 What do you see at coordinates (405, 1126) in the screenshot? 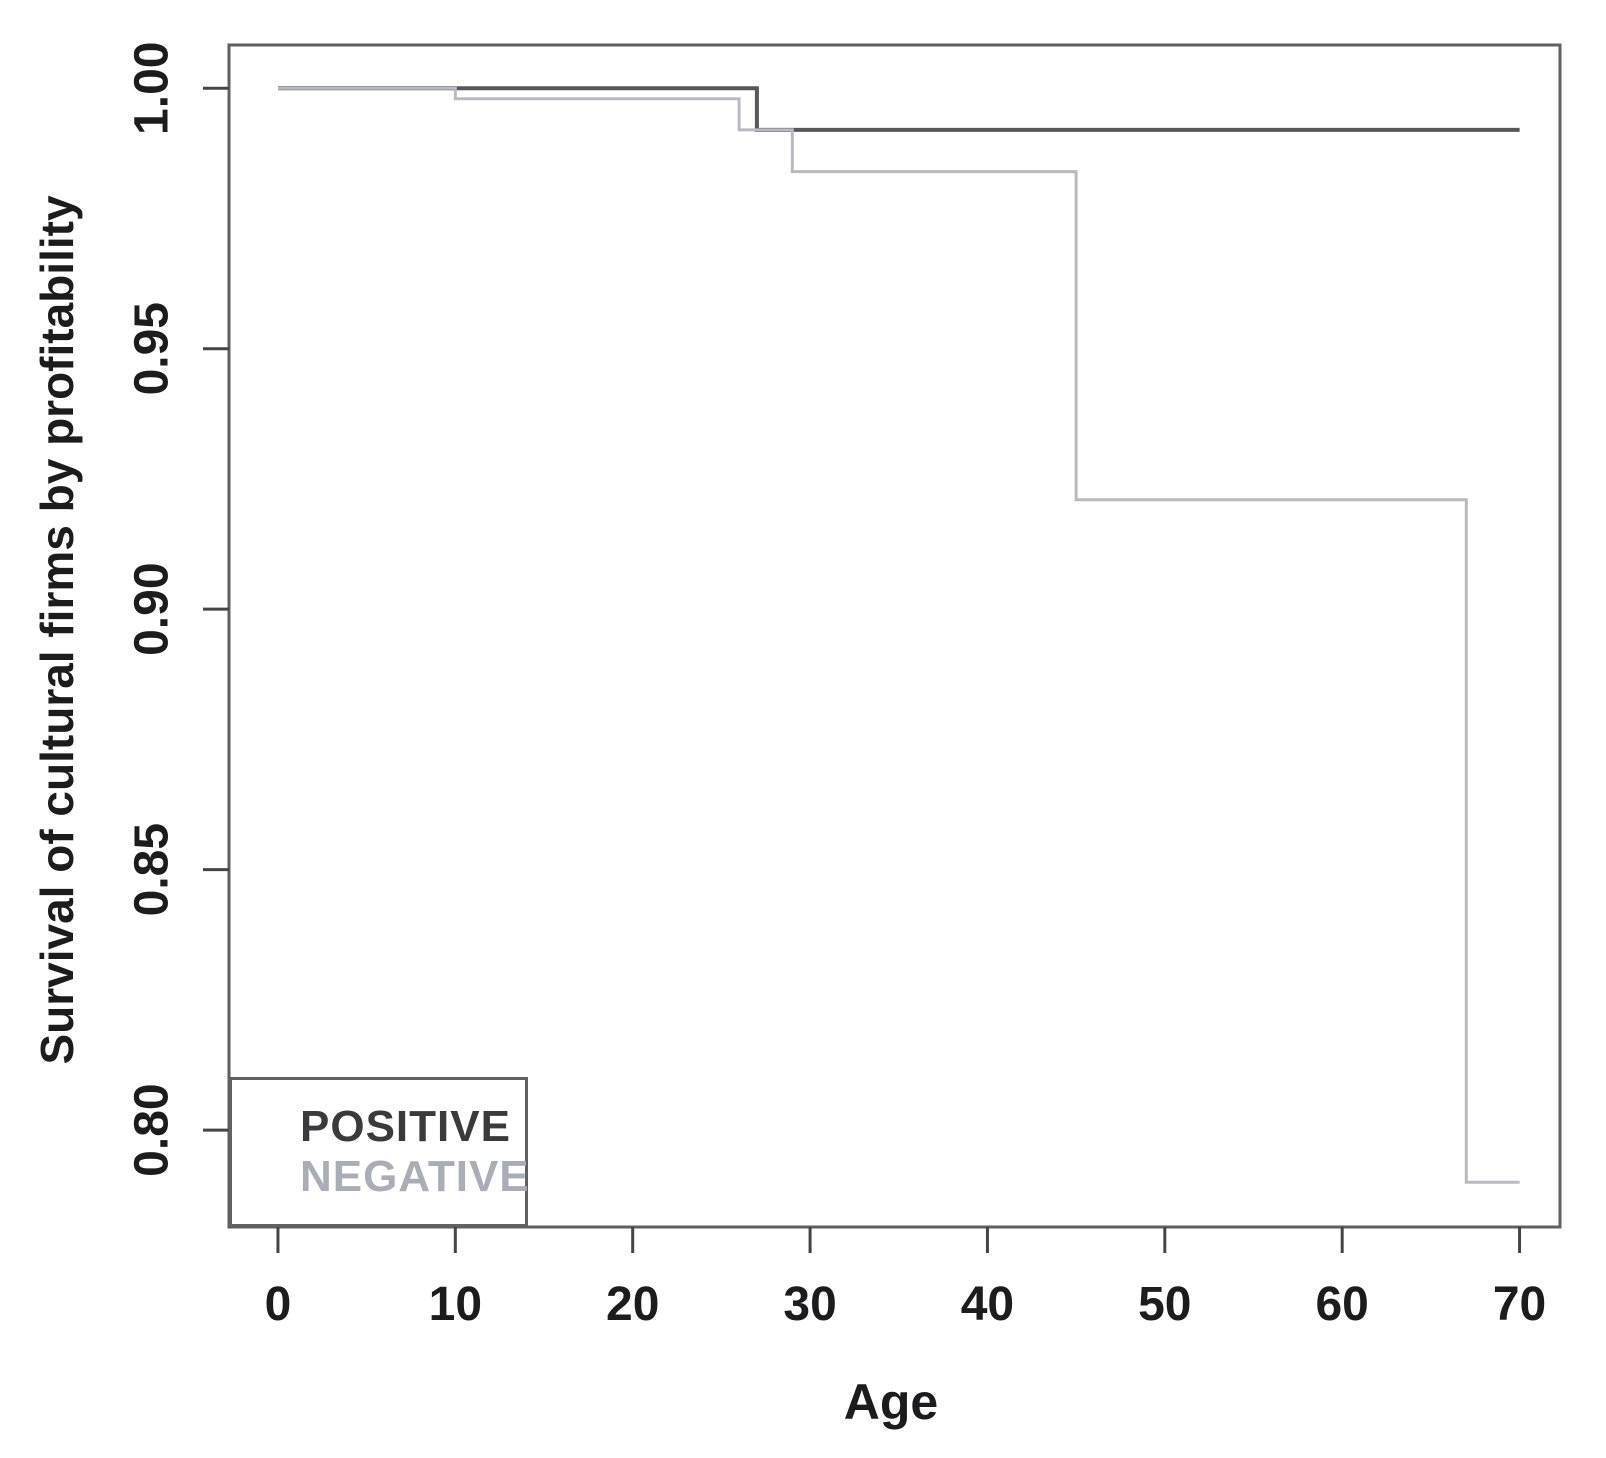
I see `legend-item-positive: POSITIVE` at bounding box center [405, 1126].